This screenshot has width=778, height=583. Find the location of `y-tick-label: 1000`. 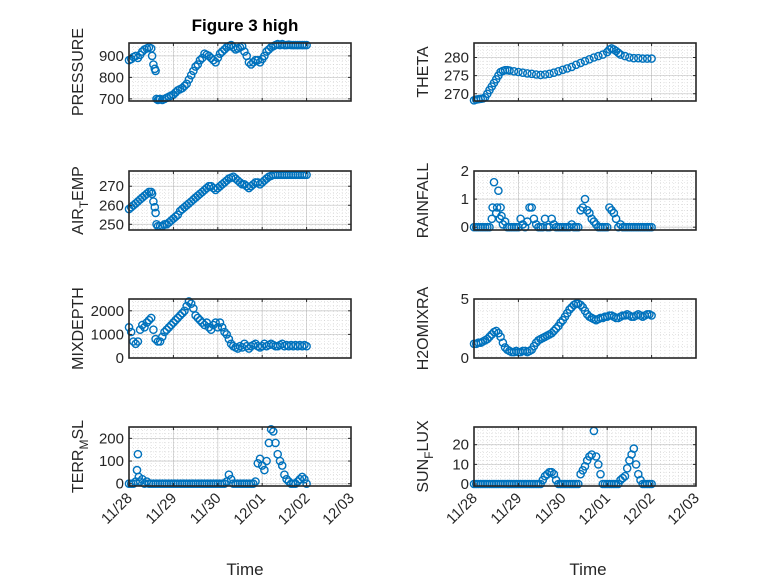

y-tick-label: 1000 is located at coordinates (107, 334).